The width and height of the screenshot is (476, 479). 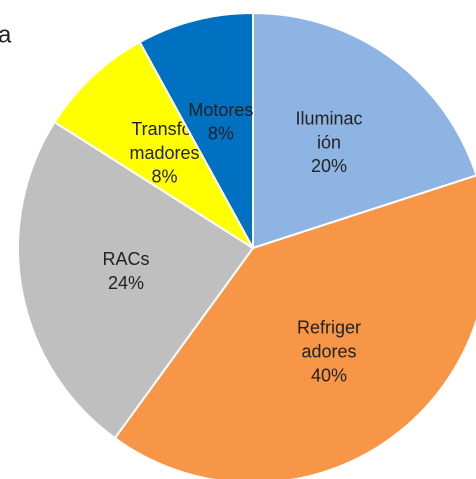 I want to click on slice-value-label: 24%, so click(x=126, y=283).